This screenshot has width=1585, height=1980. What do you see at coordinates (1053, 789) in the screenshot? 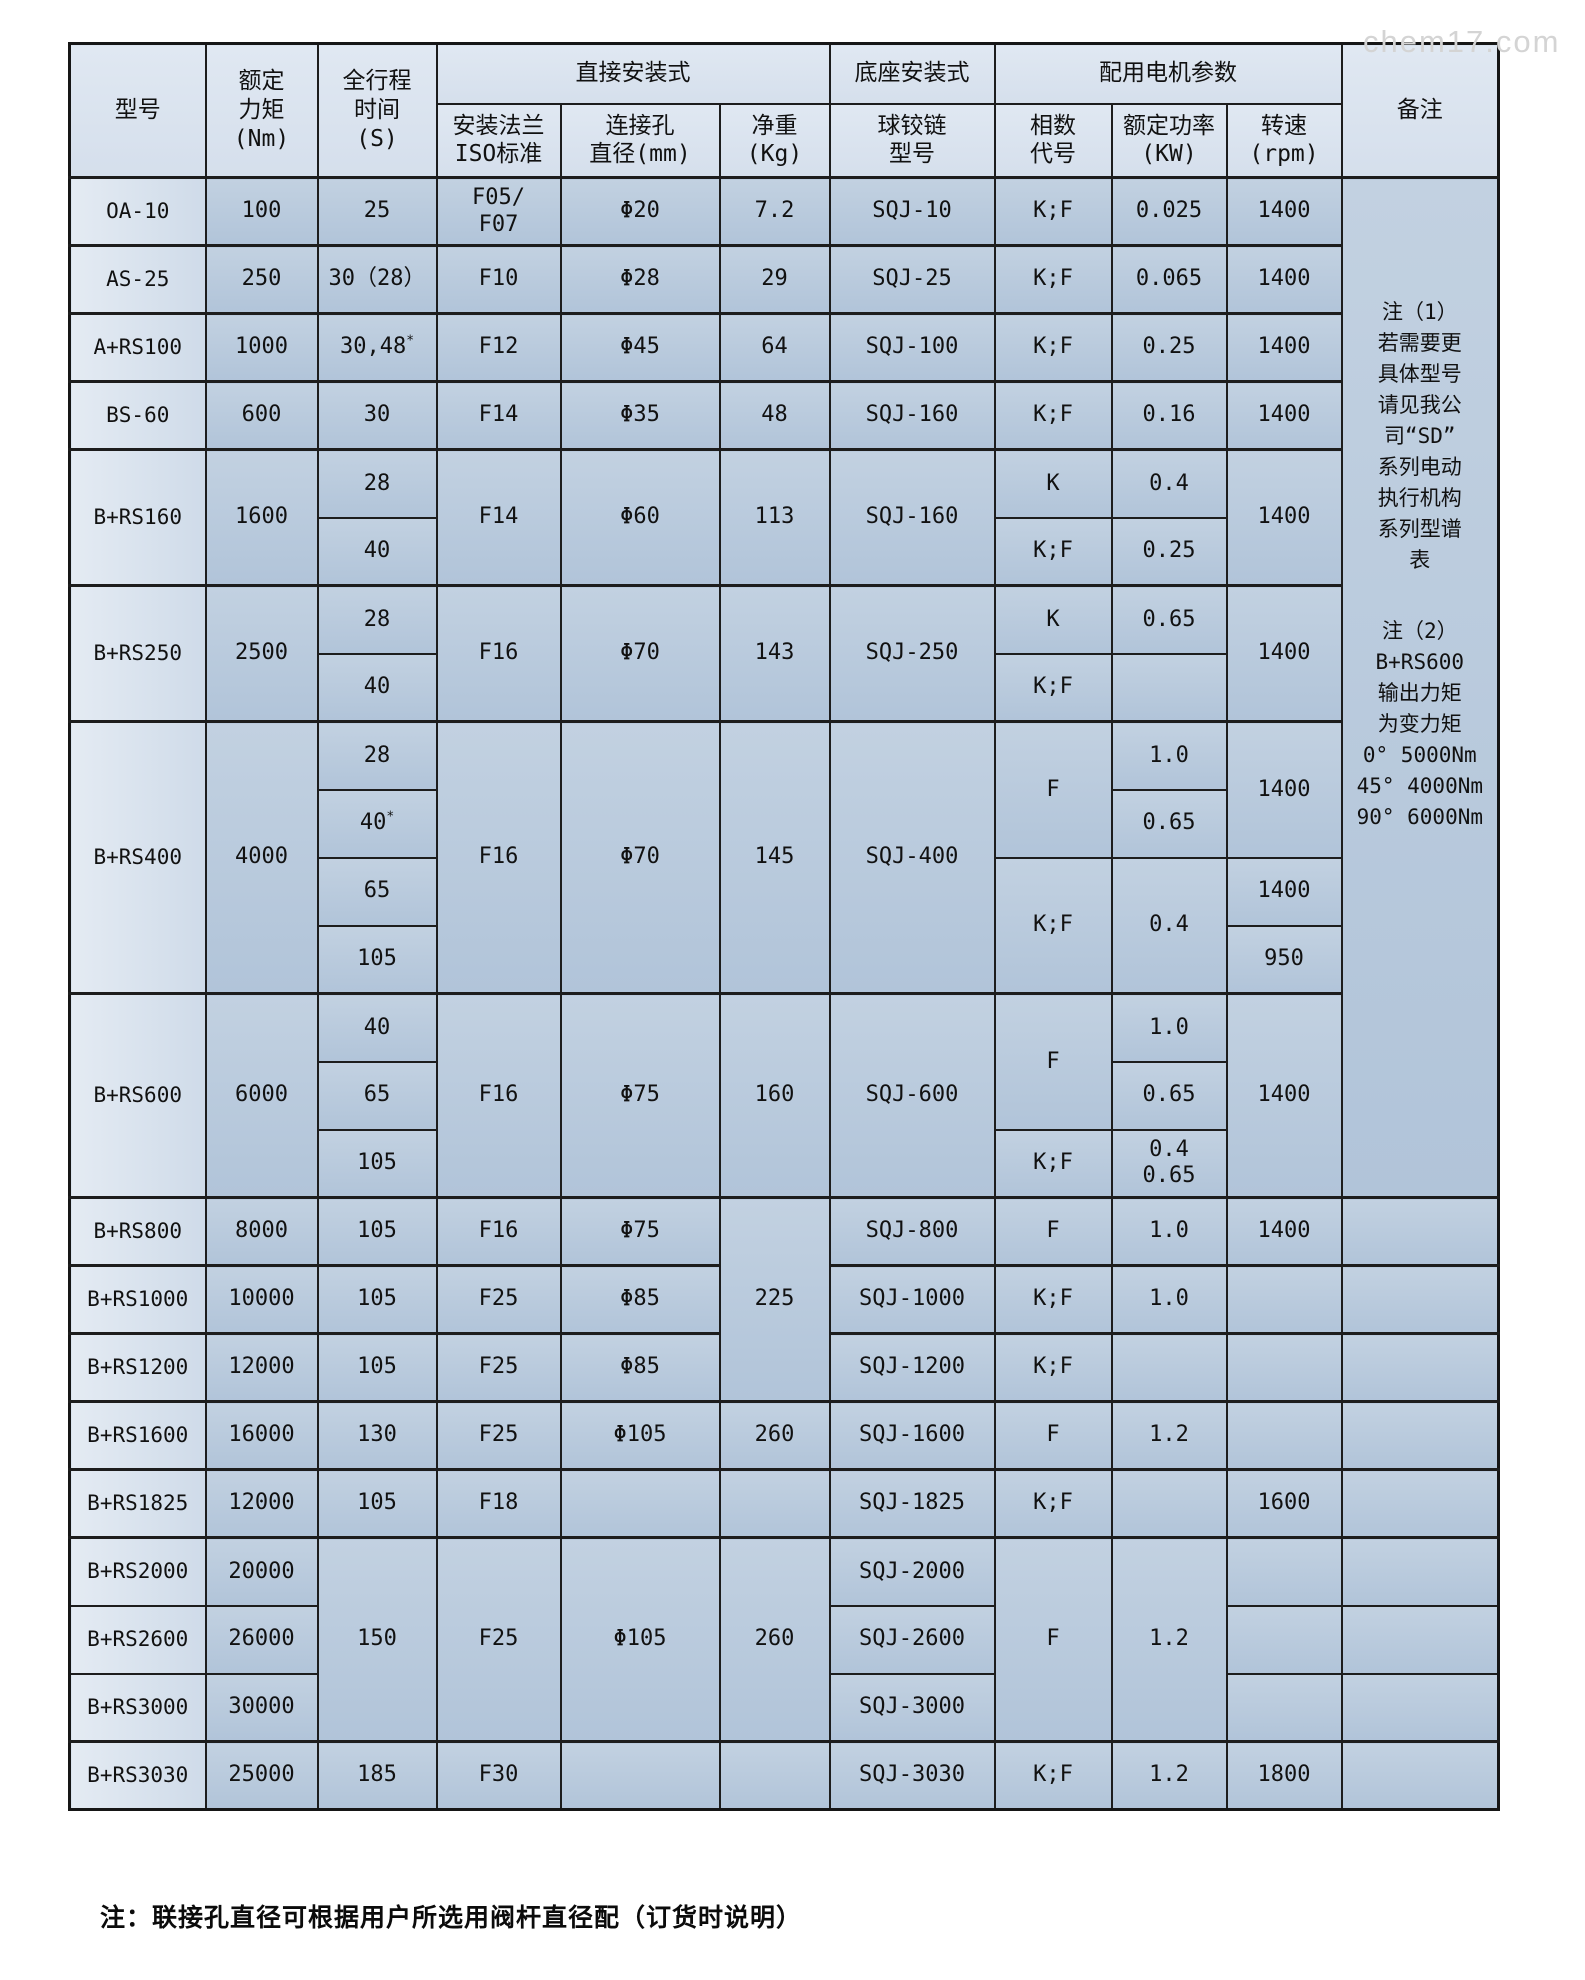
I see `table-cell: F` at bounding box center [1053, 789].